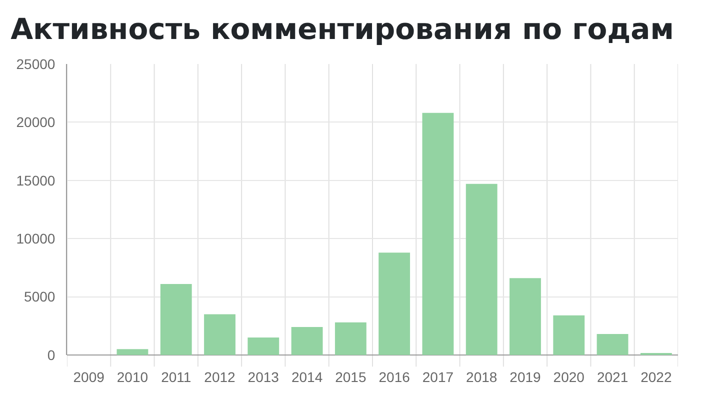 The height and width of the screenshot is (410, 706). I want to click on y-tick-label: 5000, so click(40, 296).